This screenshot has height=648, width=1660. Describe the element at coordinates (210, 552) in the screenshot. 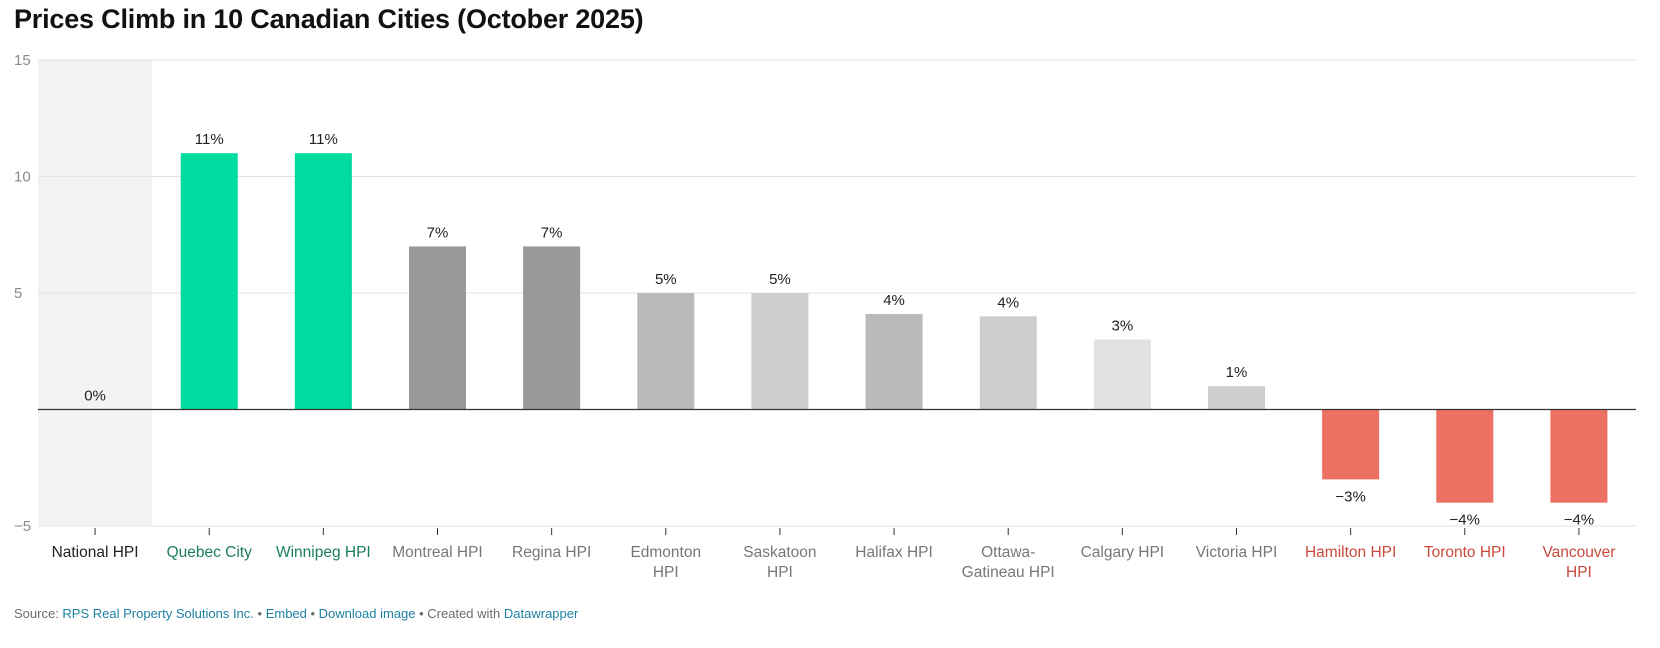

I see `x-tick-label: Quebec City` at that location.